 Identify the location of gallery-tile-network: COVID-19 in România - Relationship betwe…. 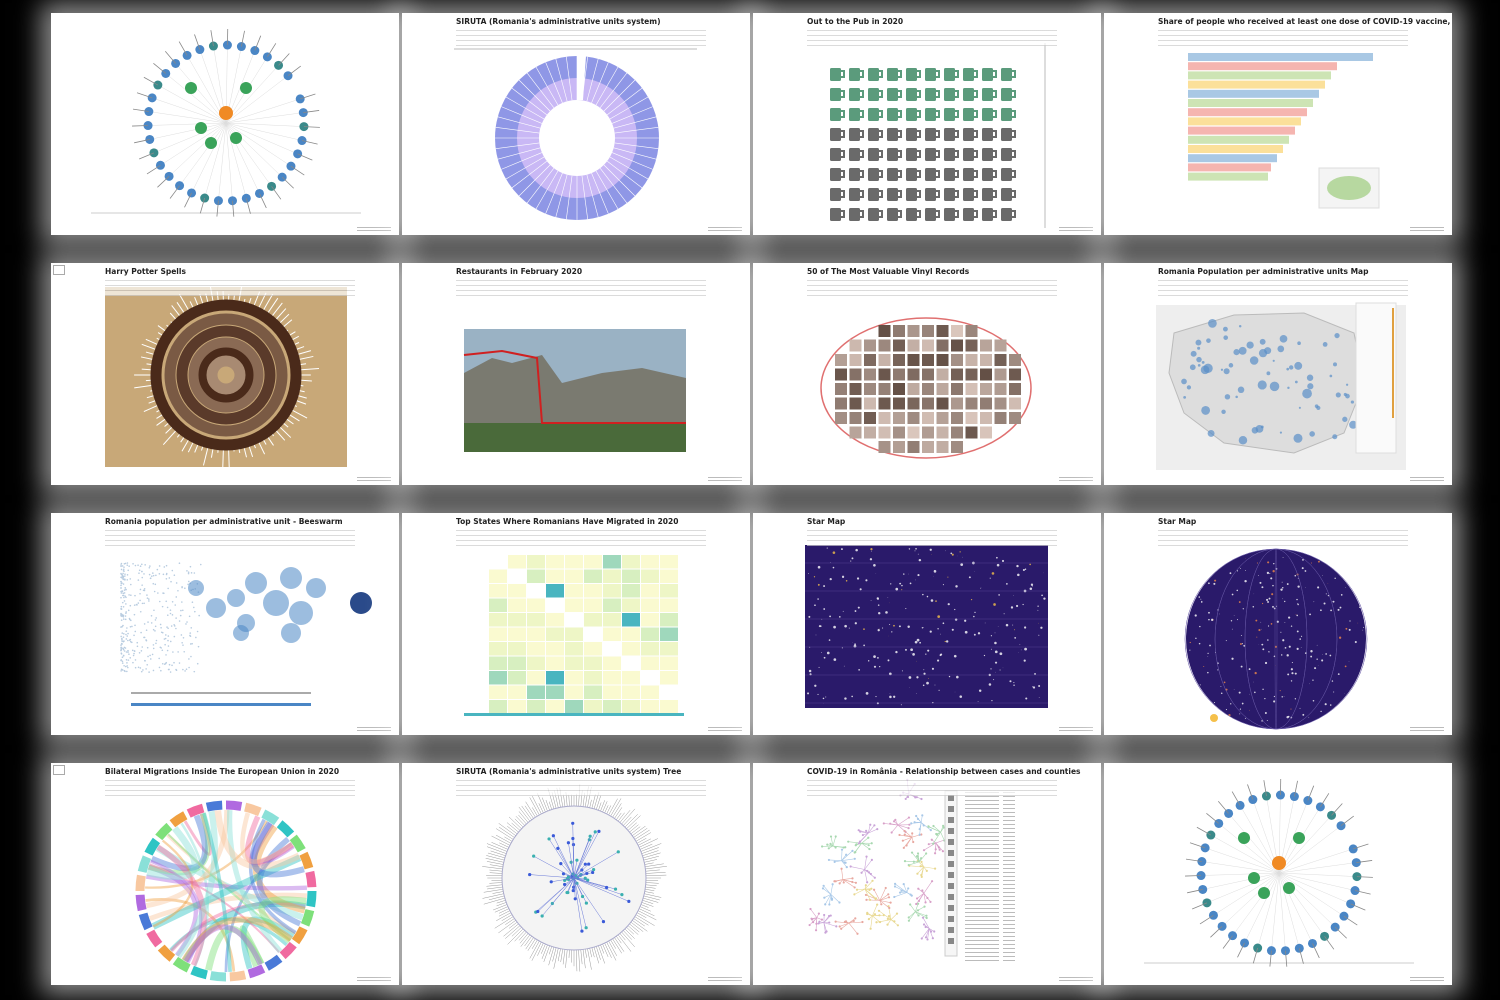
(927, 874).